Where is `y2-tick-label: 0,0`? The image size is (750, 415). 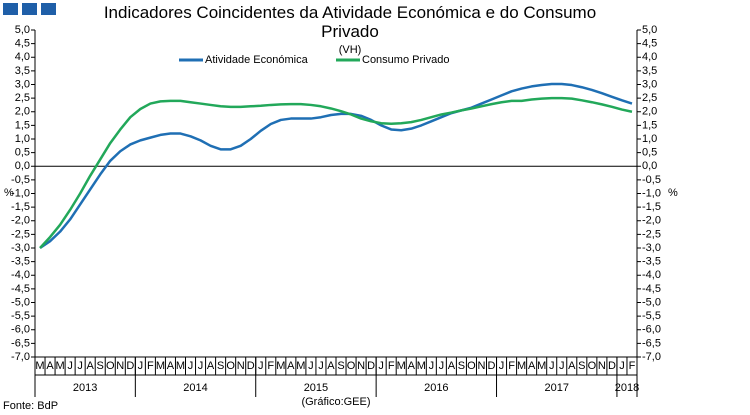 y2-tick-label: 0,0 is located at coordinates (649, 166).